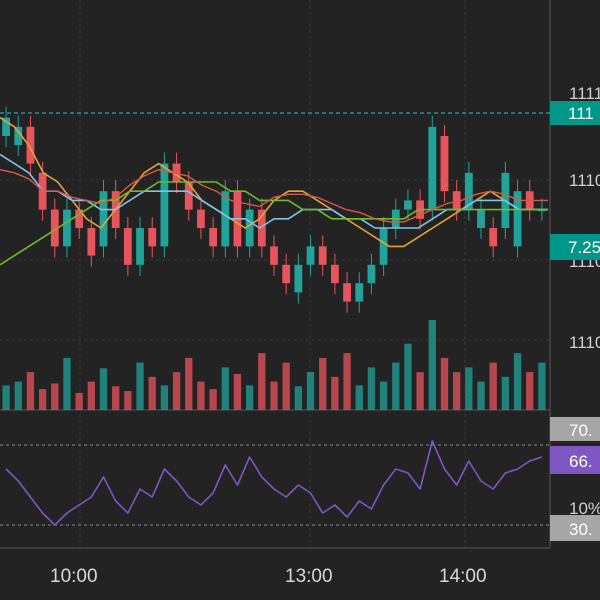  I want to click on rsi-70-tag: 70., so click(575, 429).